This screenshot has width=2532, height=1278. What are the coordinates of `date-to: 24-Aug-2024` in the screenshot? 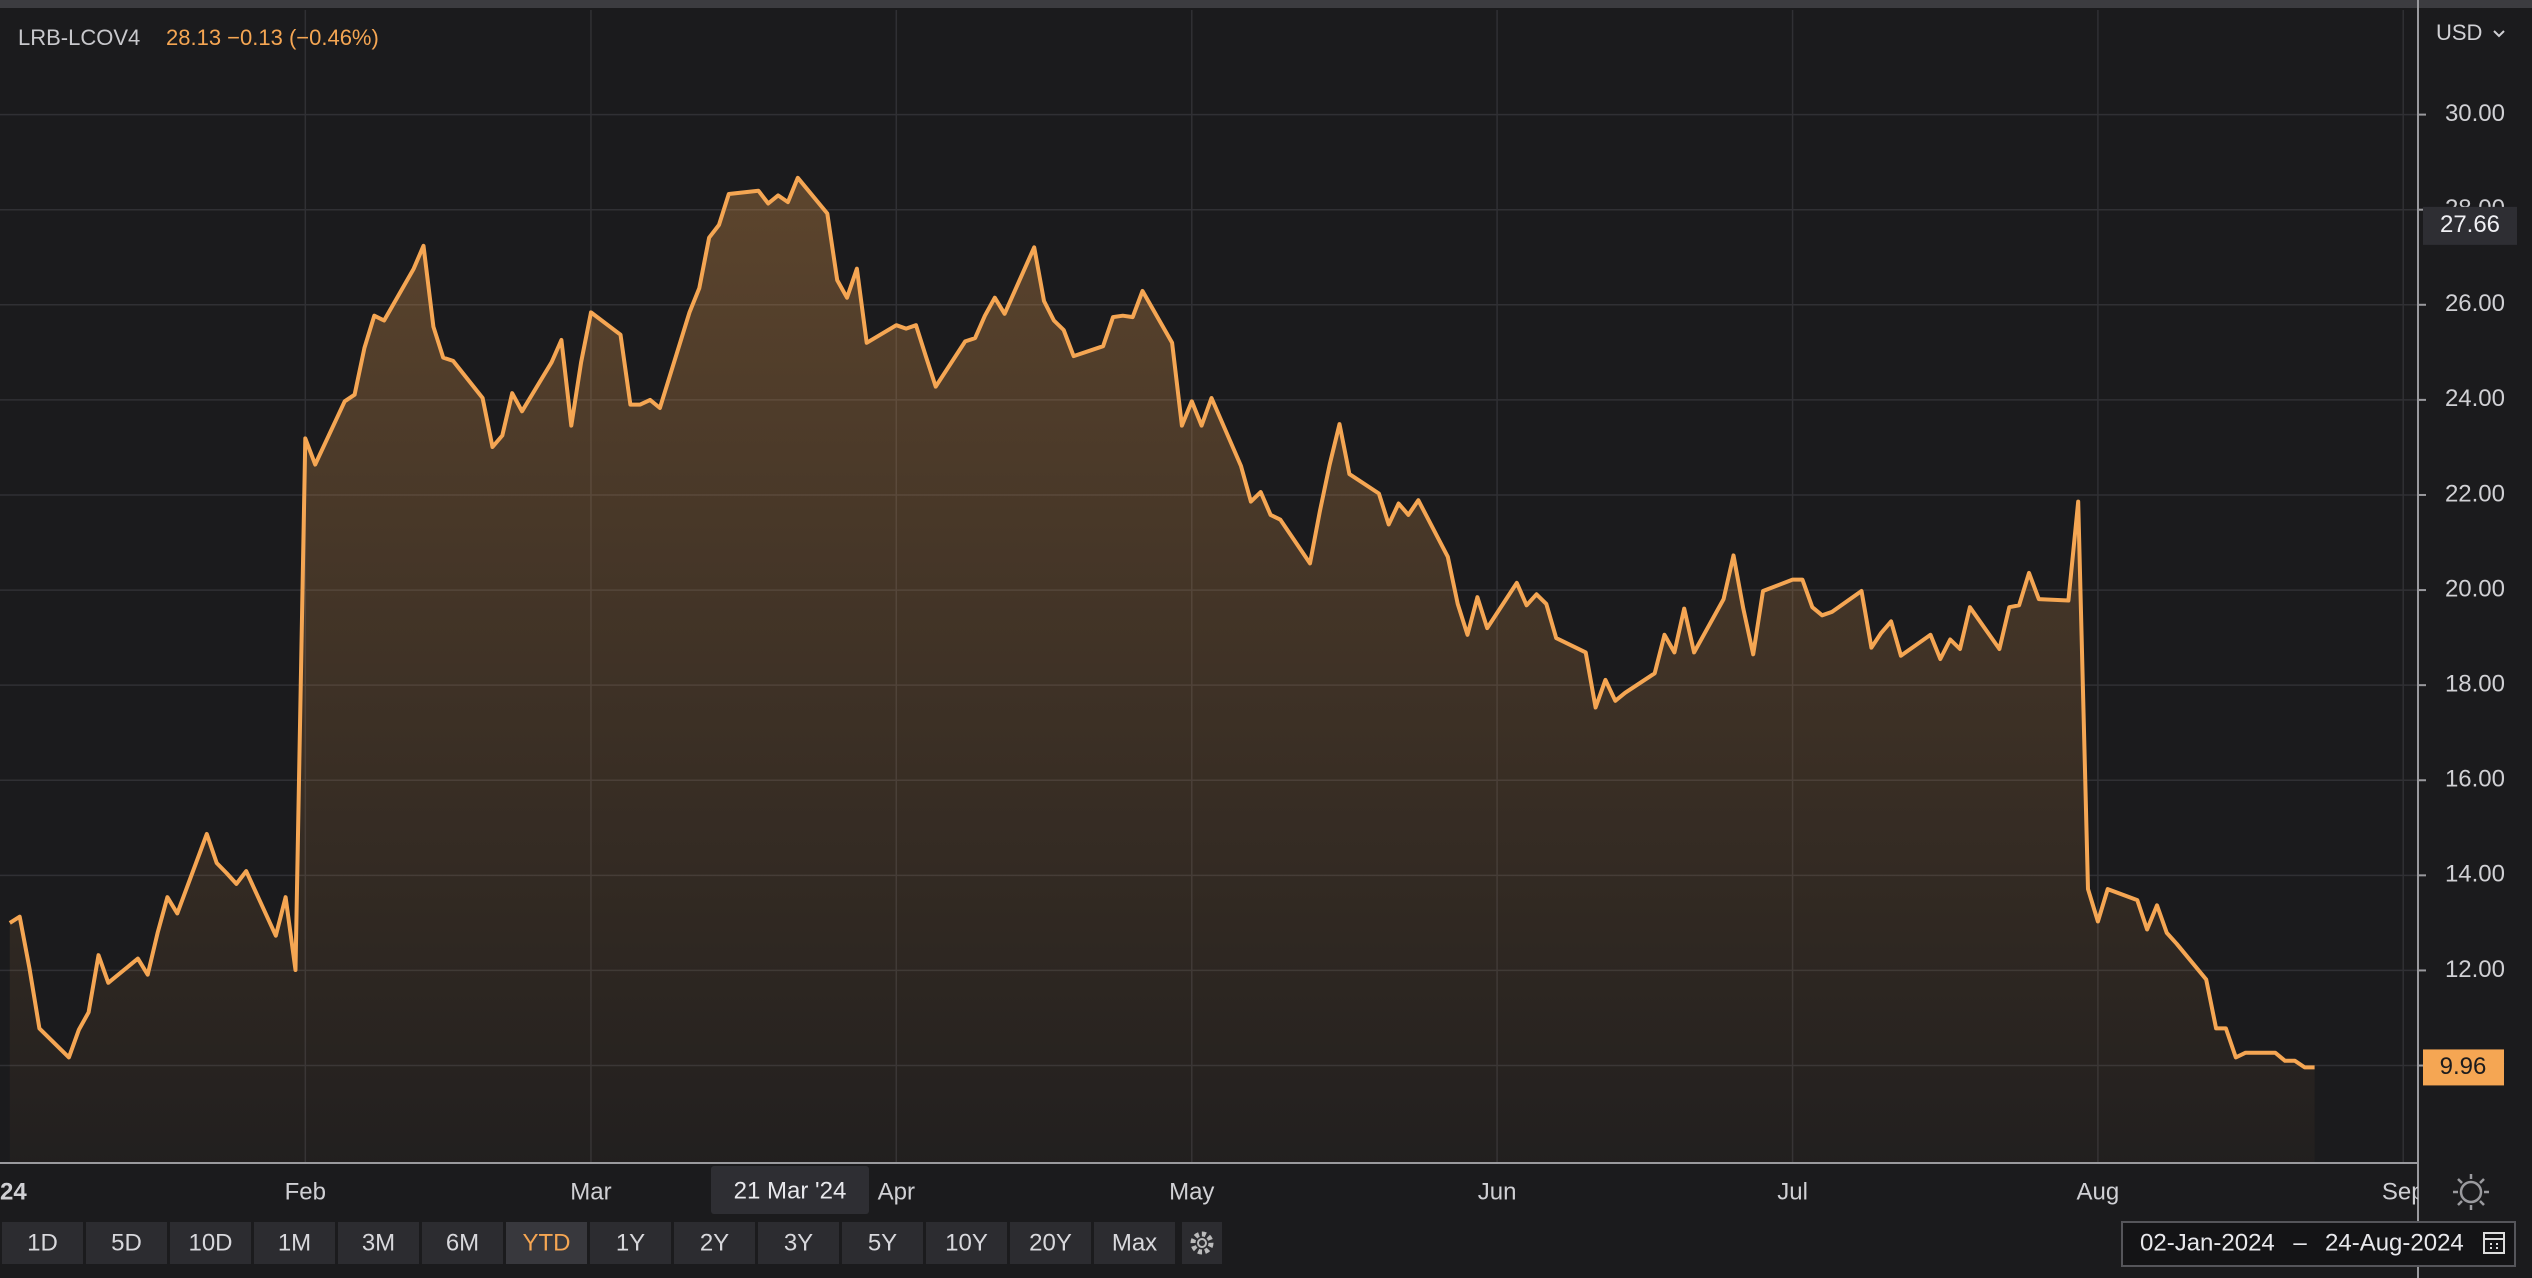 It's located at (2394, 1242).